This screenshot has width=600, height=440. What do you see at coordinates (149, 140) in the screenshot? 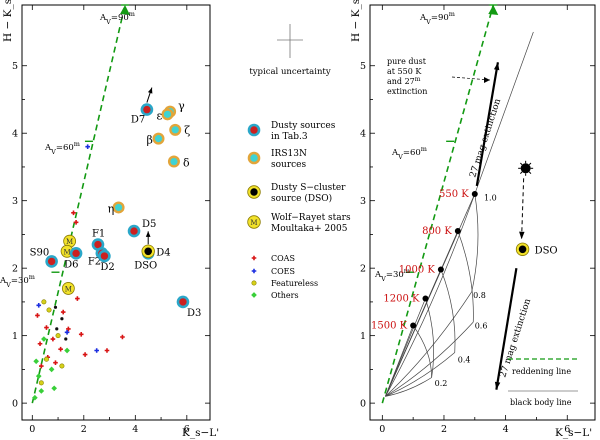
I see `irs13n-label: β` at bounding box center [149, 140].